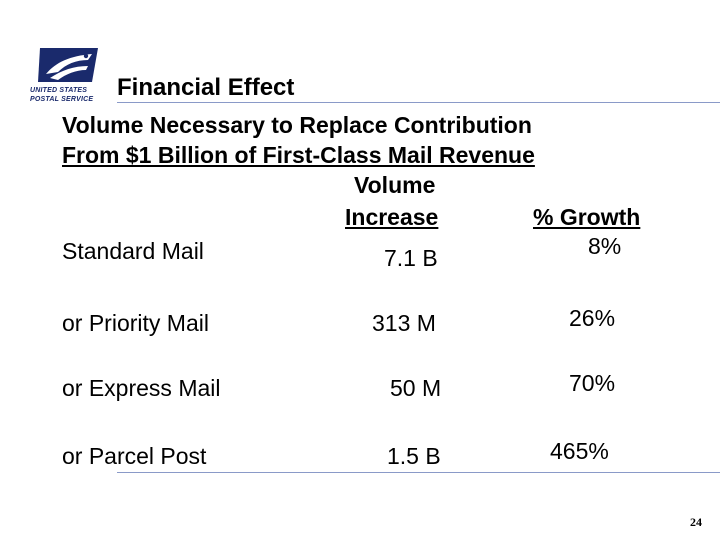 The height and width of the screenshot is (540, 720). What do you see at coordinates (297, 125) in the screenshot?
I see `subtitle-line1: Volume Necessary to Replace Contribution` at bounding box center [297, 125].